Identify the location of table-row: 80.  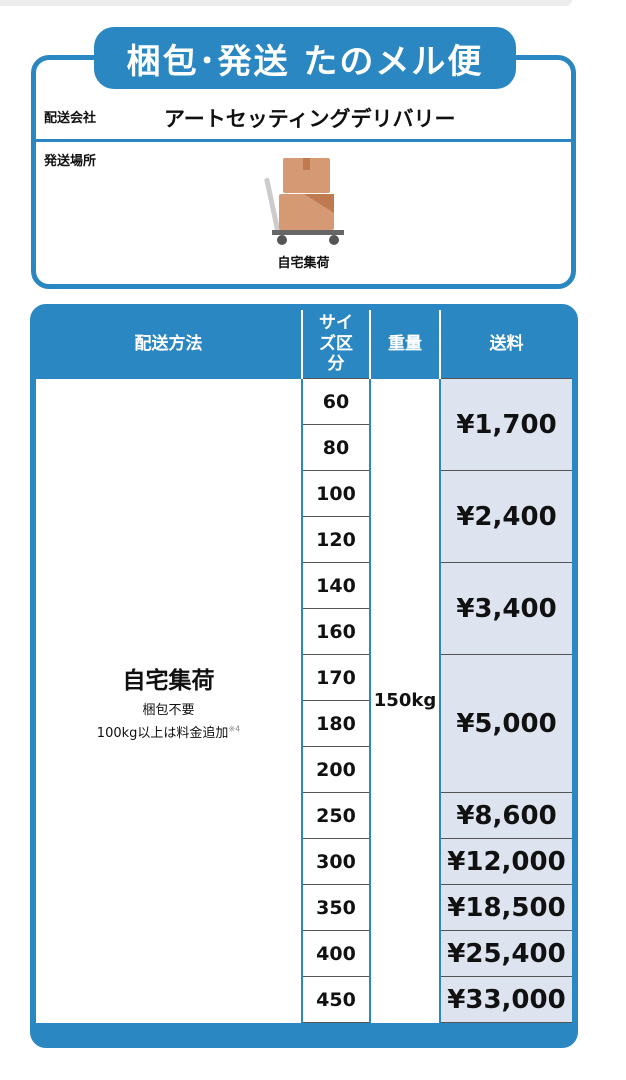
(304, 447).